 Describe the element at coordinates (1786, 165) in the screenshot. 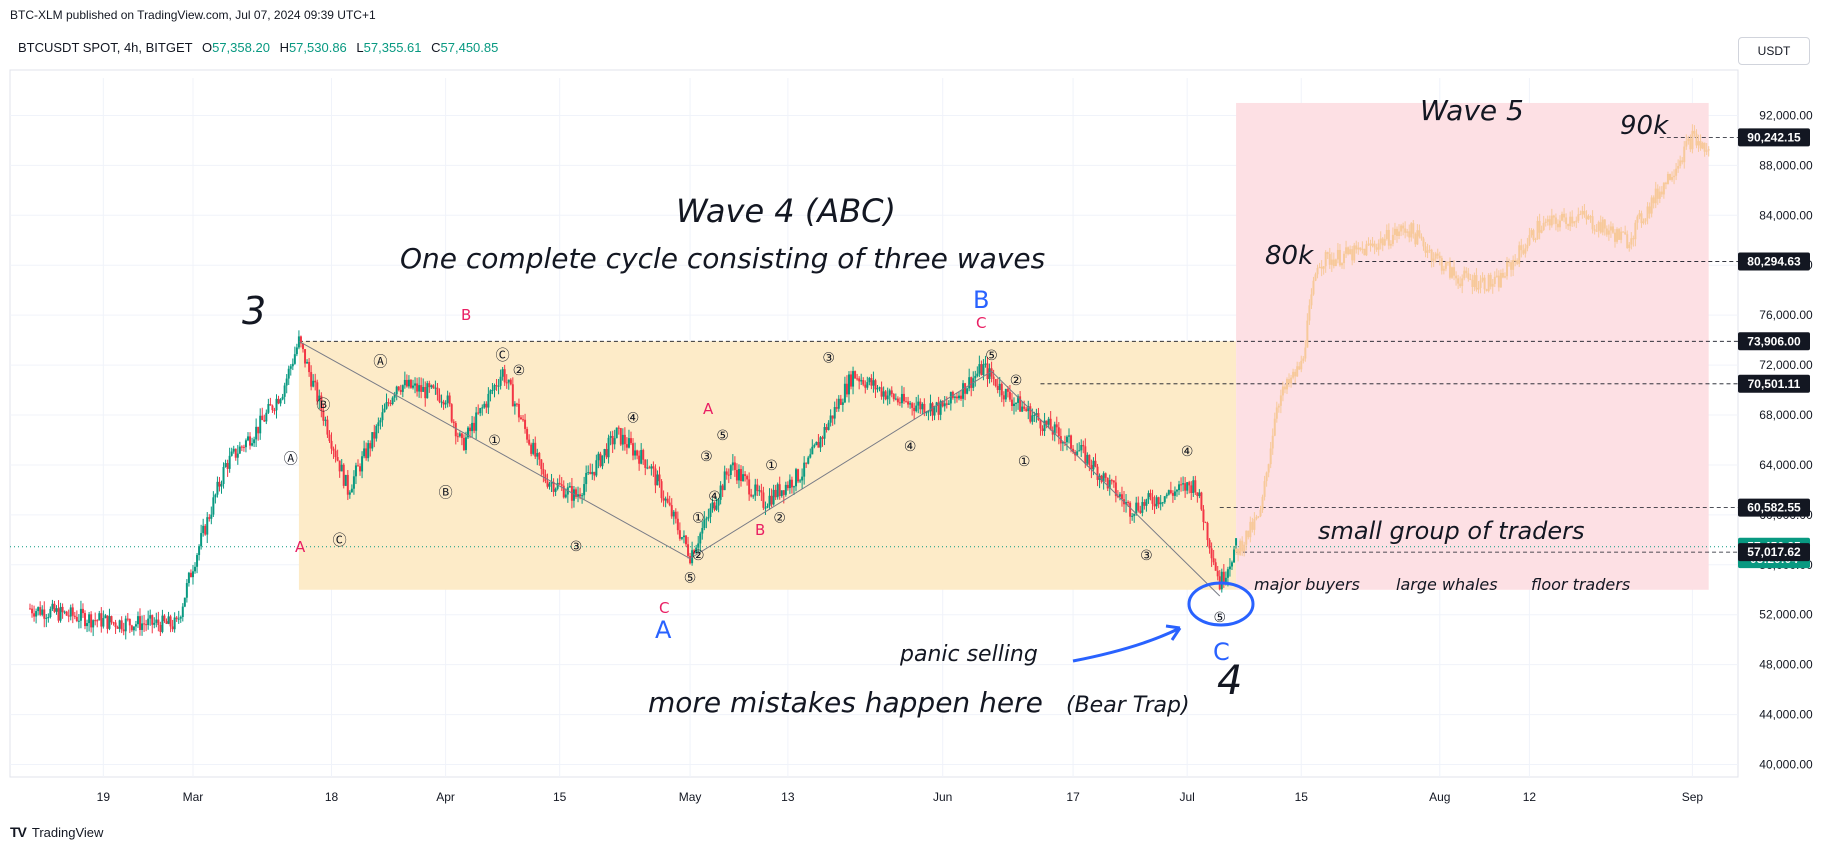

I see `y-tick-label: 88,000.00` at that location.